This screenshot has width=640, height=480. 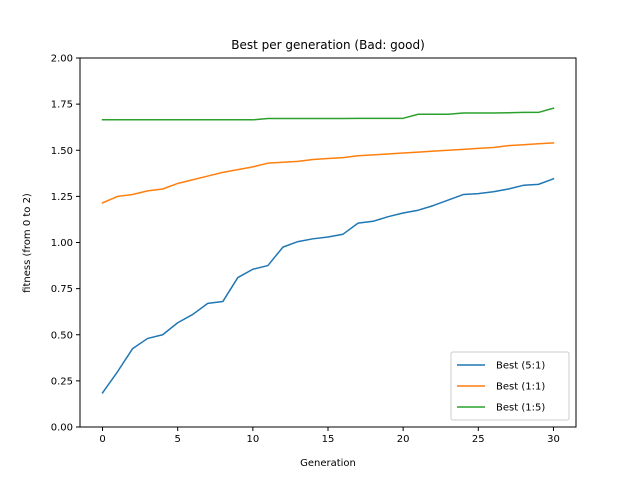 I want to click on y-tick-label: 2.00, so click(x=62, y=59).